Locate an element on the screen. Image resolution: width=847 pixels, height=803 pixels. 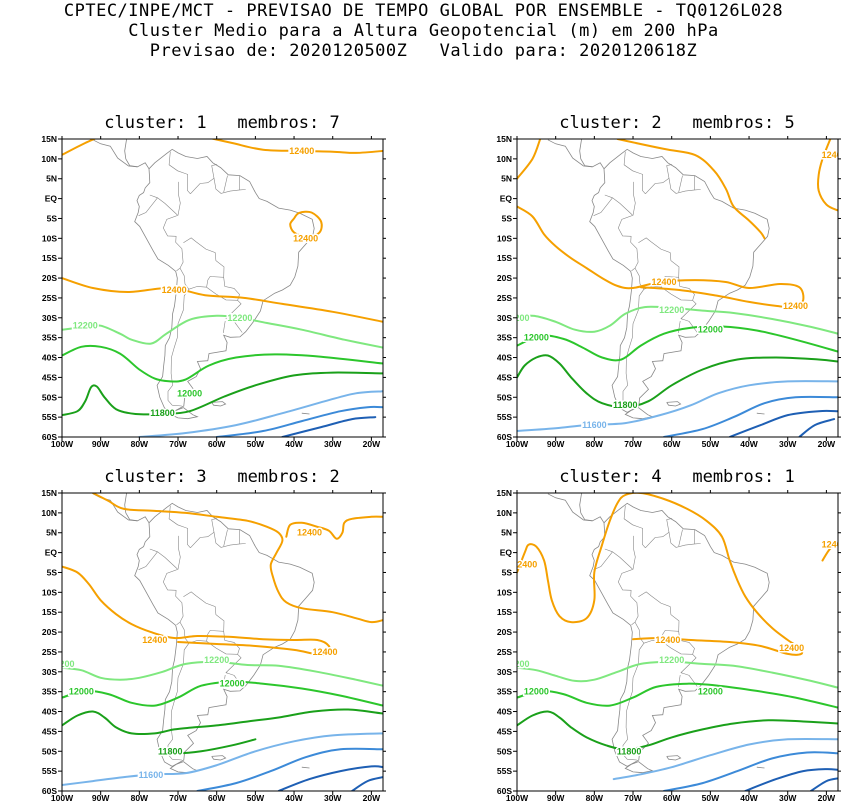
map-frame is located at coordinates (222, 288).